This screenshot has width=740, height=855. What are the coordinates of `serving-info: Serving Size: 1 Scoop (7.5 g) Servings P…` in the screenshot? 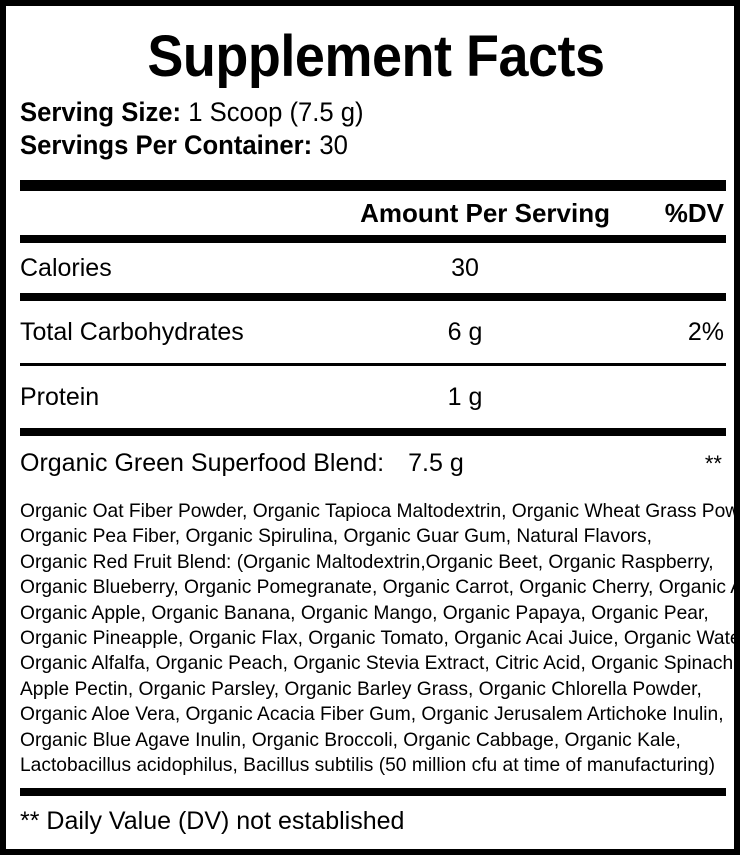 It's located at (376, 129).